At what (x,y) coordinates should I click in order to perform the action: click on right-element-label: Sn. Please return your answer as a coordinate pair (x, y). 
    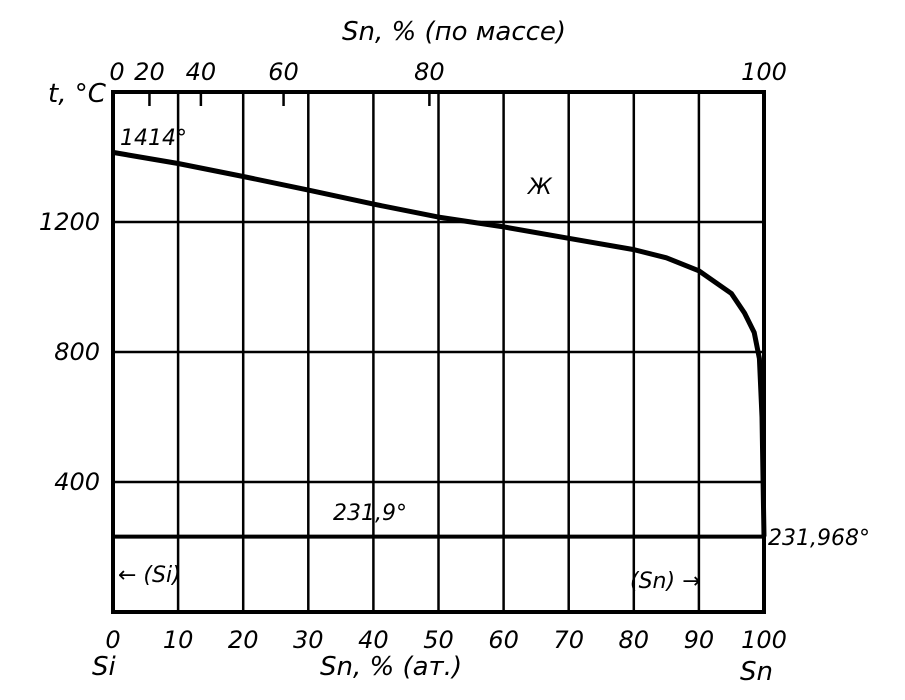
    Looking at the image, I should click on (756, 672).